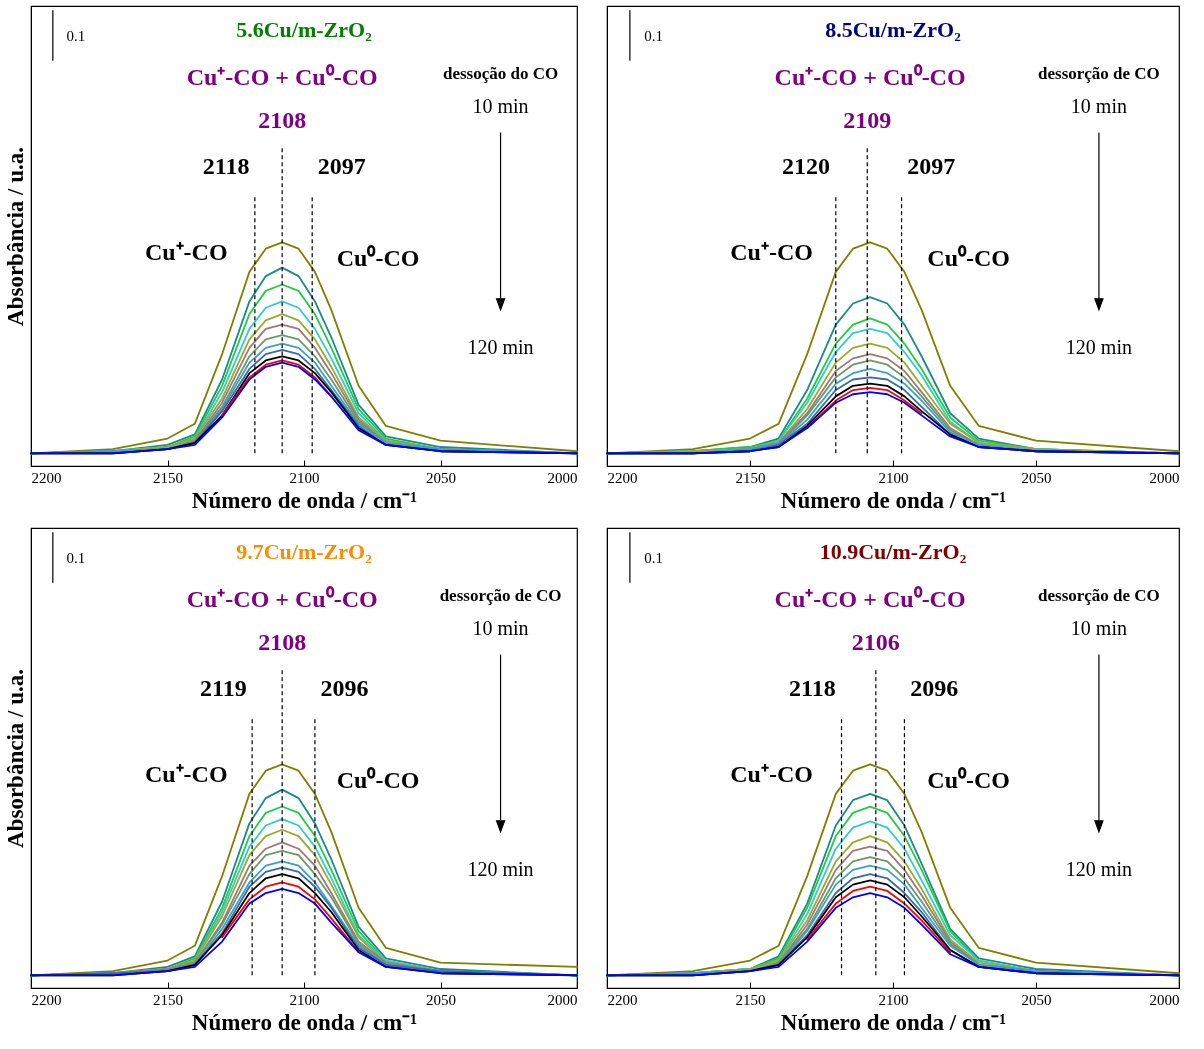 Image resolution: width=1204 pixels, height=1049 pixels. I want to click on text: dessoção do CO, so click(500, 73).